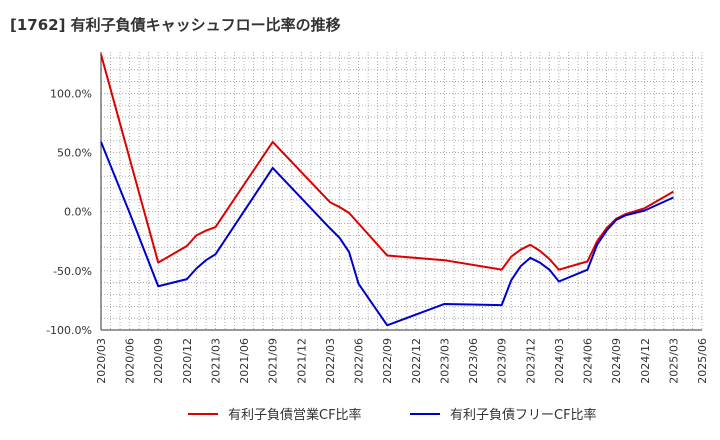 The image size is (720, 440). I want to click on x-tick-label: 2024/09, so click(616, 361).